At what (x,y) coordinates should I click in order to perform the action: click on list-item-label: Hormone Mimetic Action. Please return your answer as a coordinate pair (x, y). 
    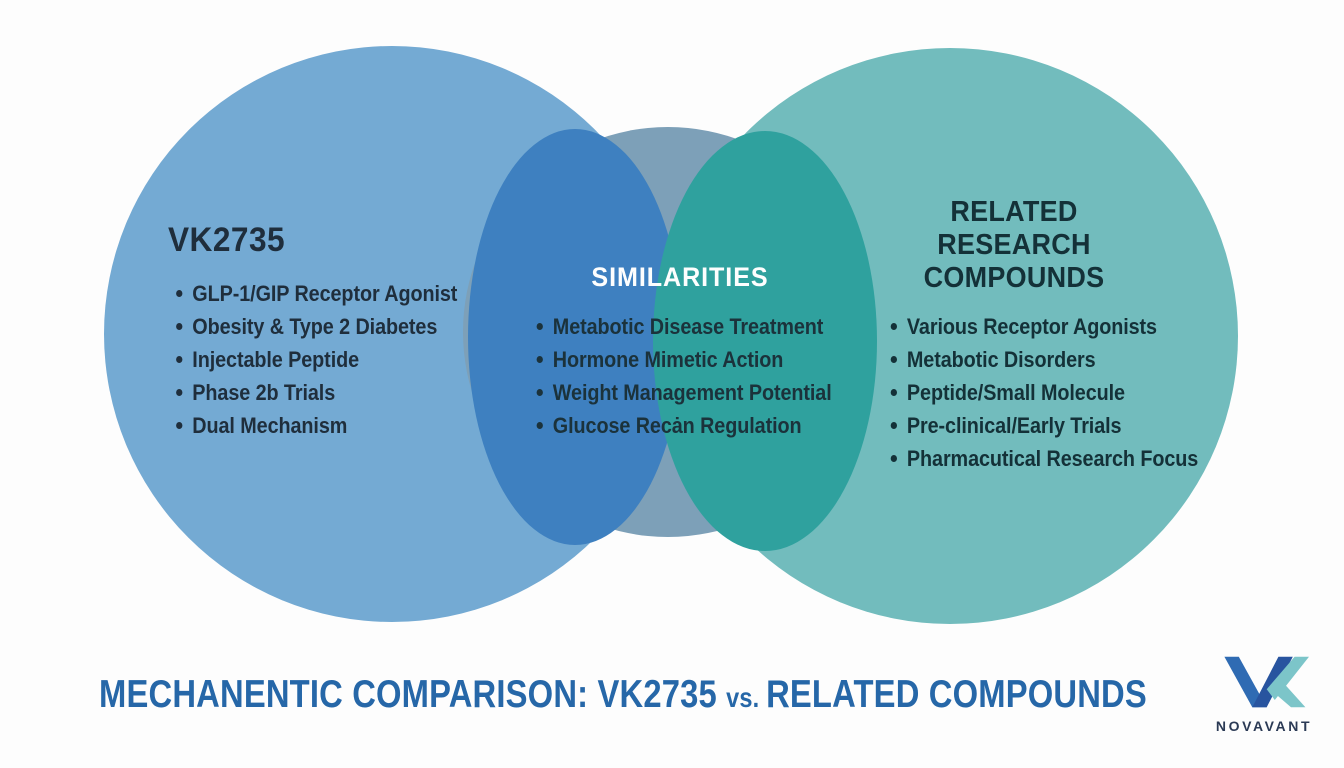
    Looking at the image, I should click on (668, 359).